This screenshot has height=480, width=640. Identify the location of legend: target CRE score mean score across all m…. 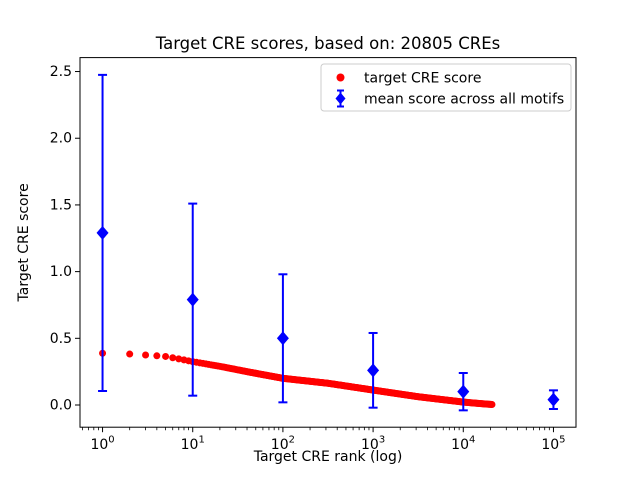
(446, 87).